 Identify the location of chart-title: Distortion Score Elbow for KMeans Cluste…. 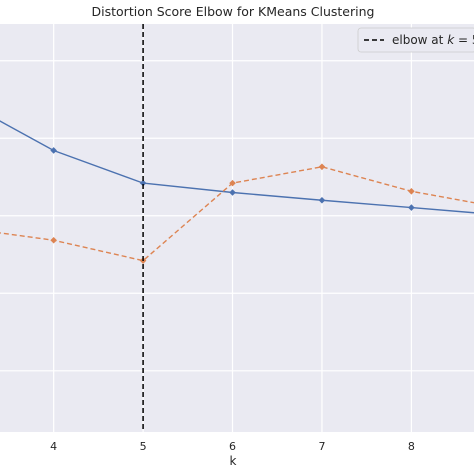
(233, 11).